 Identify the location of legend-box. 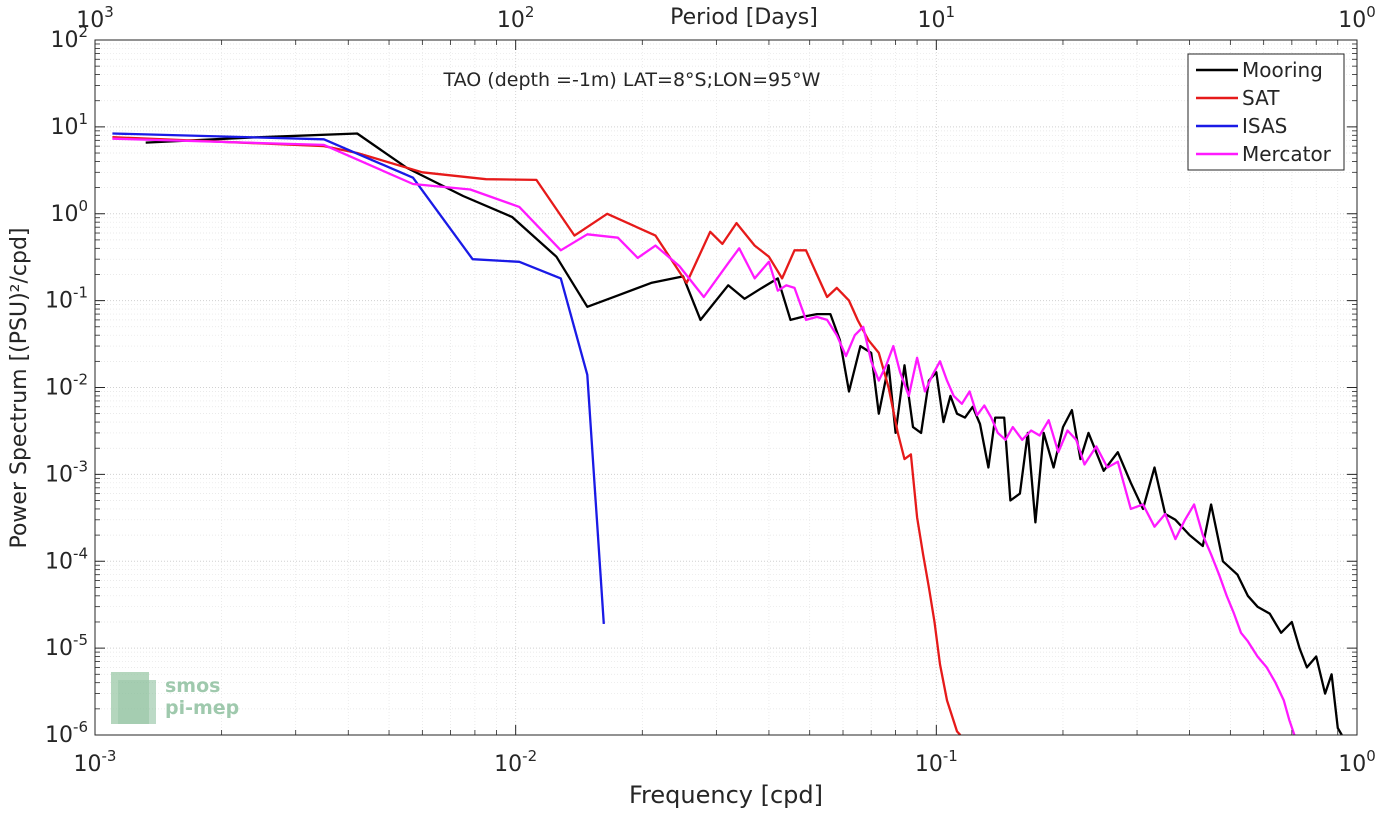
(1266, 112).